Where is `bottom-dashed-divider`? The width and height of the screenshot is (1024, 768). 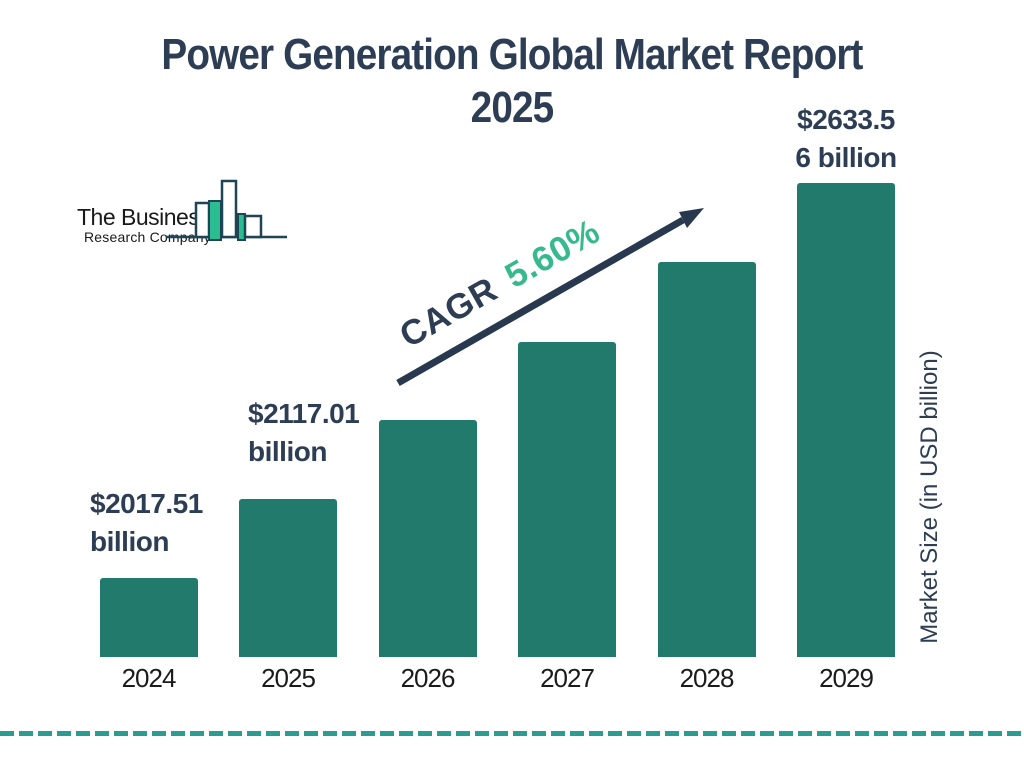 bottom-dashed-divider is located at coordinates (512, 733).